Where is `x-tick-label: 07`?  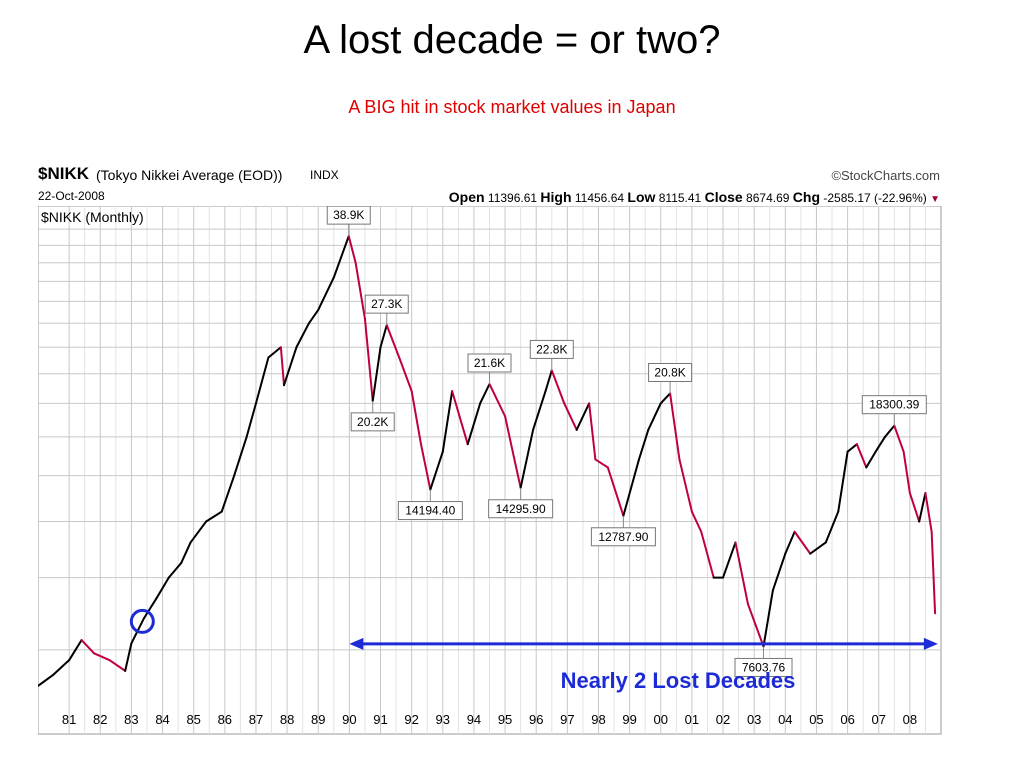
x-tick-label: 07 is located at coordinates (878, 719).